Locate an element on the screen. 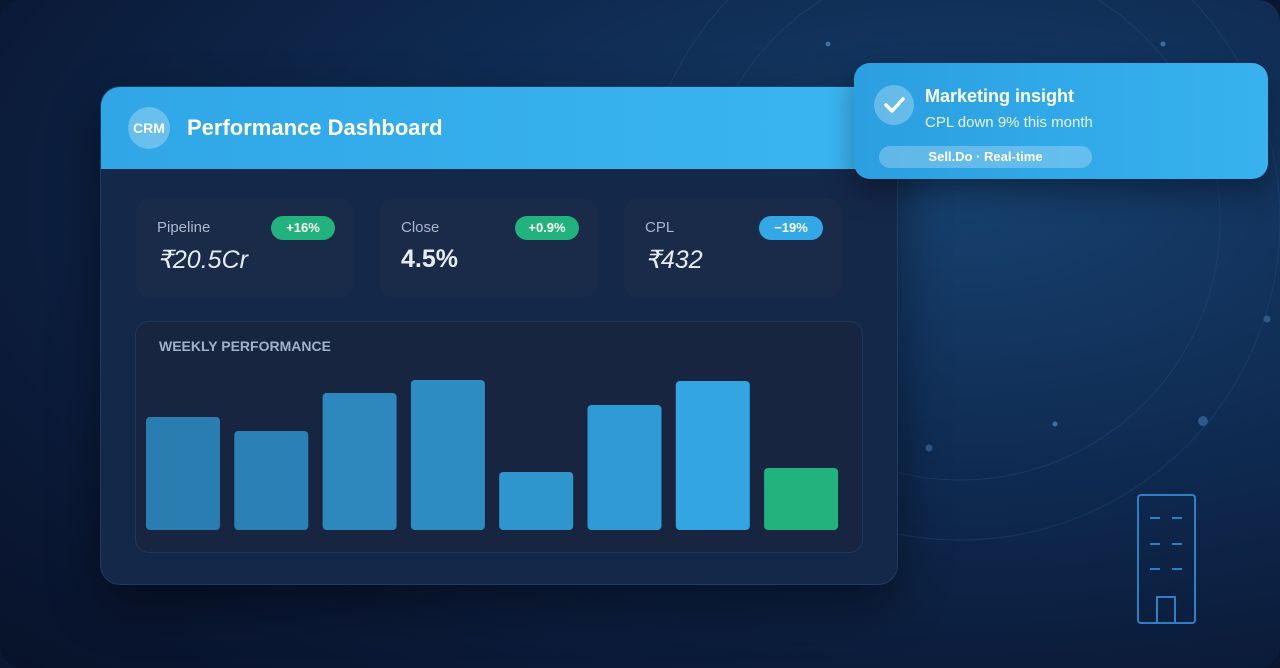 The image size is (1280, 668). dashboard-title: Performance Dashboard is located at coordinates (315, 127).